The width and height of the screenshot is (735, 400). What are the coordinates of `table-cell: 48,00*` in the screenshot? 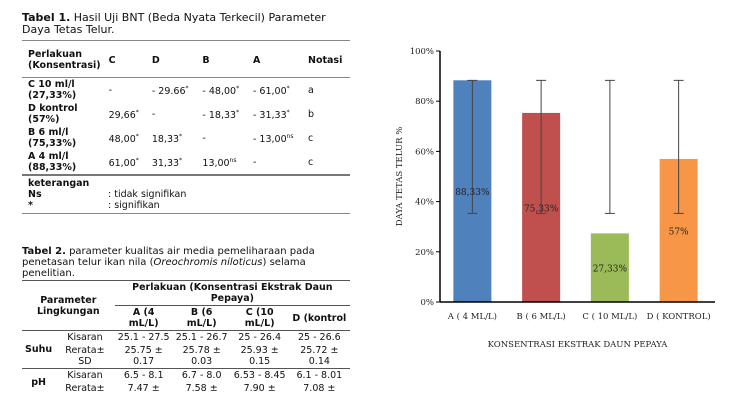 It's located at (123, 139).